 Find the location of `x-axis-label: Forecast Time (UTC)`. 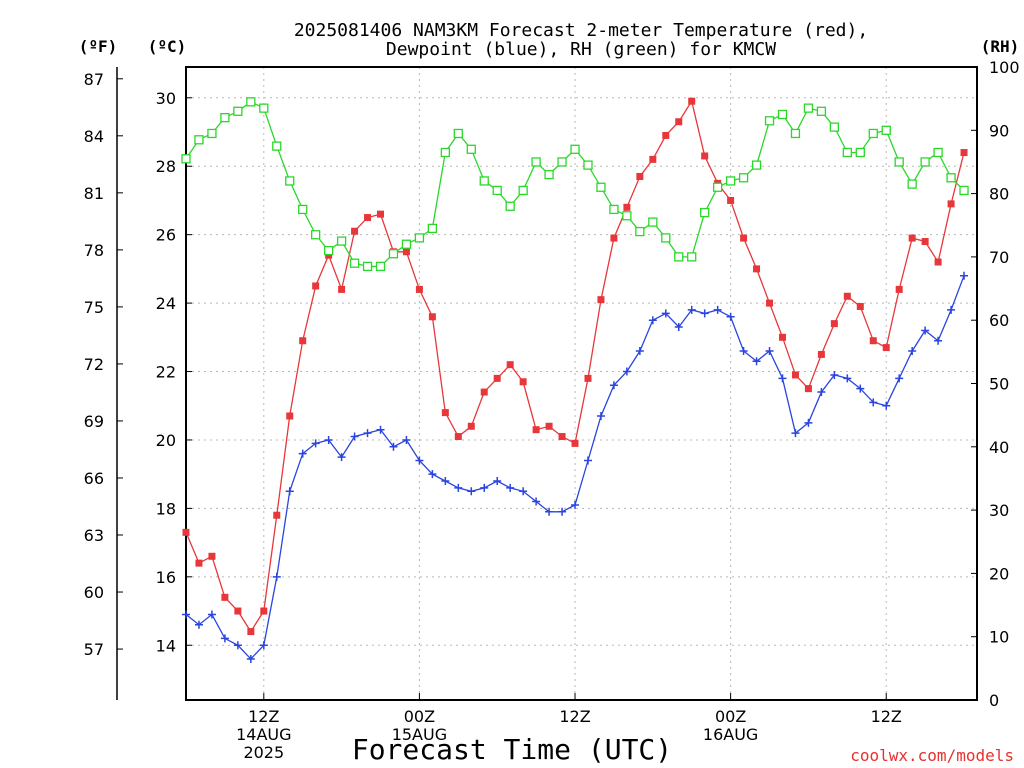

x-axis-label: Forecast Time (UTC) is located at coordinates (512, 749).